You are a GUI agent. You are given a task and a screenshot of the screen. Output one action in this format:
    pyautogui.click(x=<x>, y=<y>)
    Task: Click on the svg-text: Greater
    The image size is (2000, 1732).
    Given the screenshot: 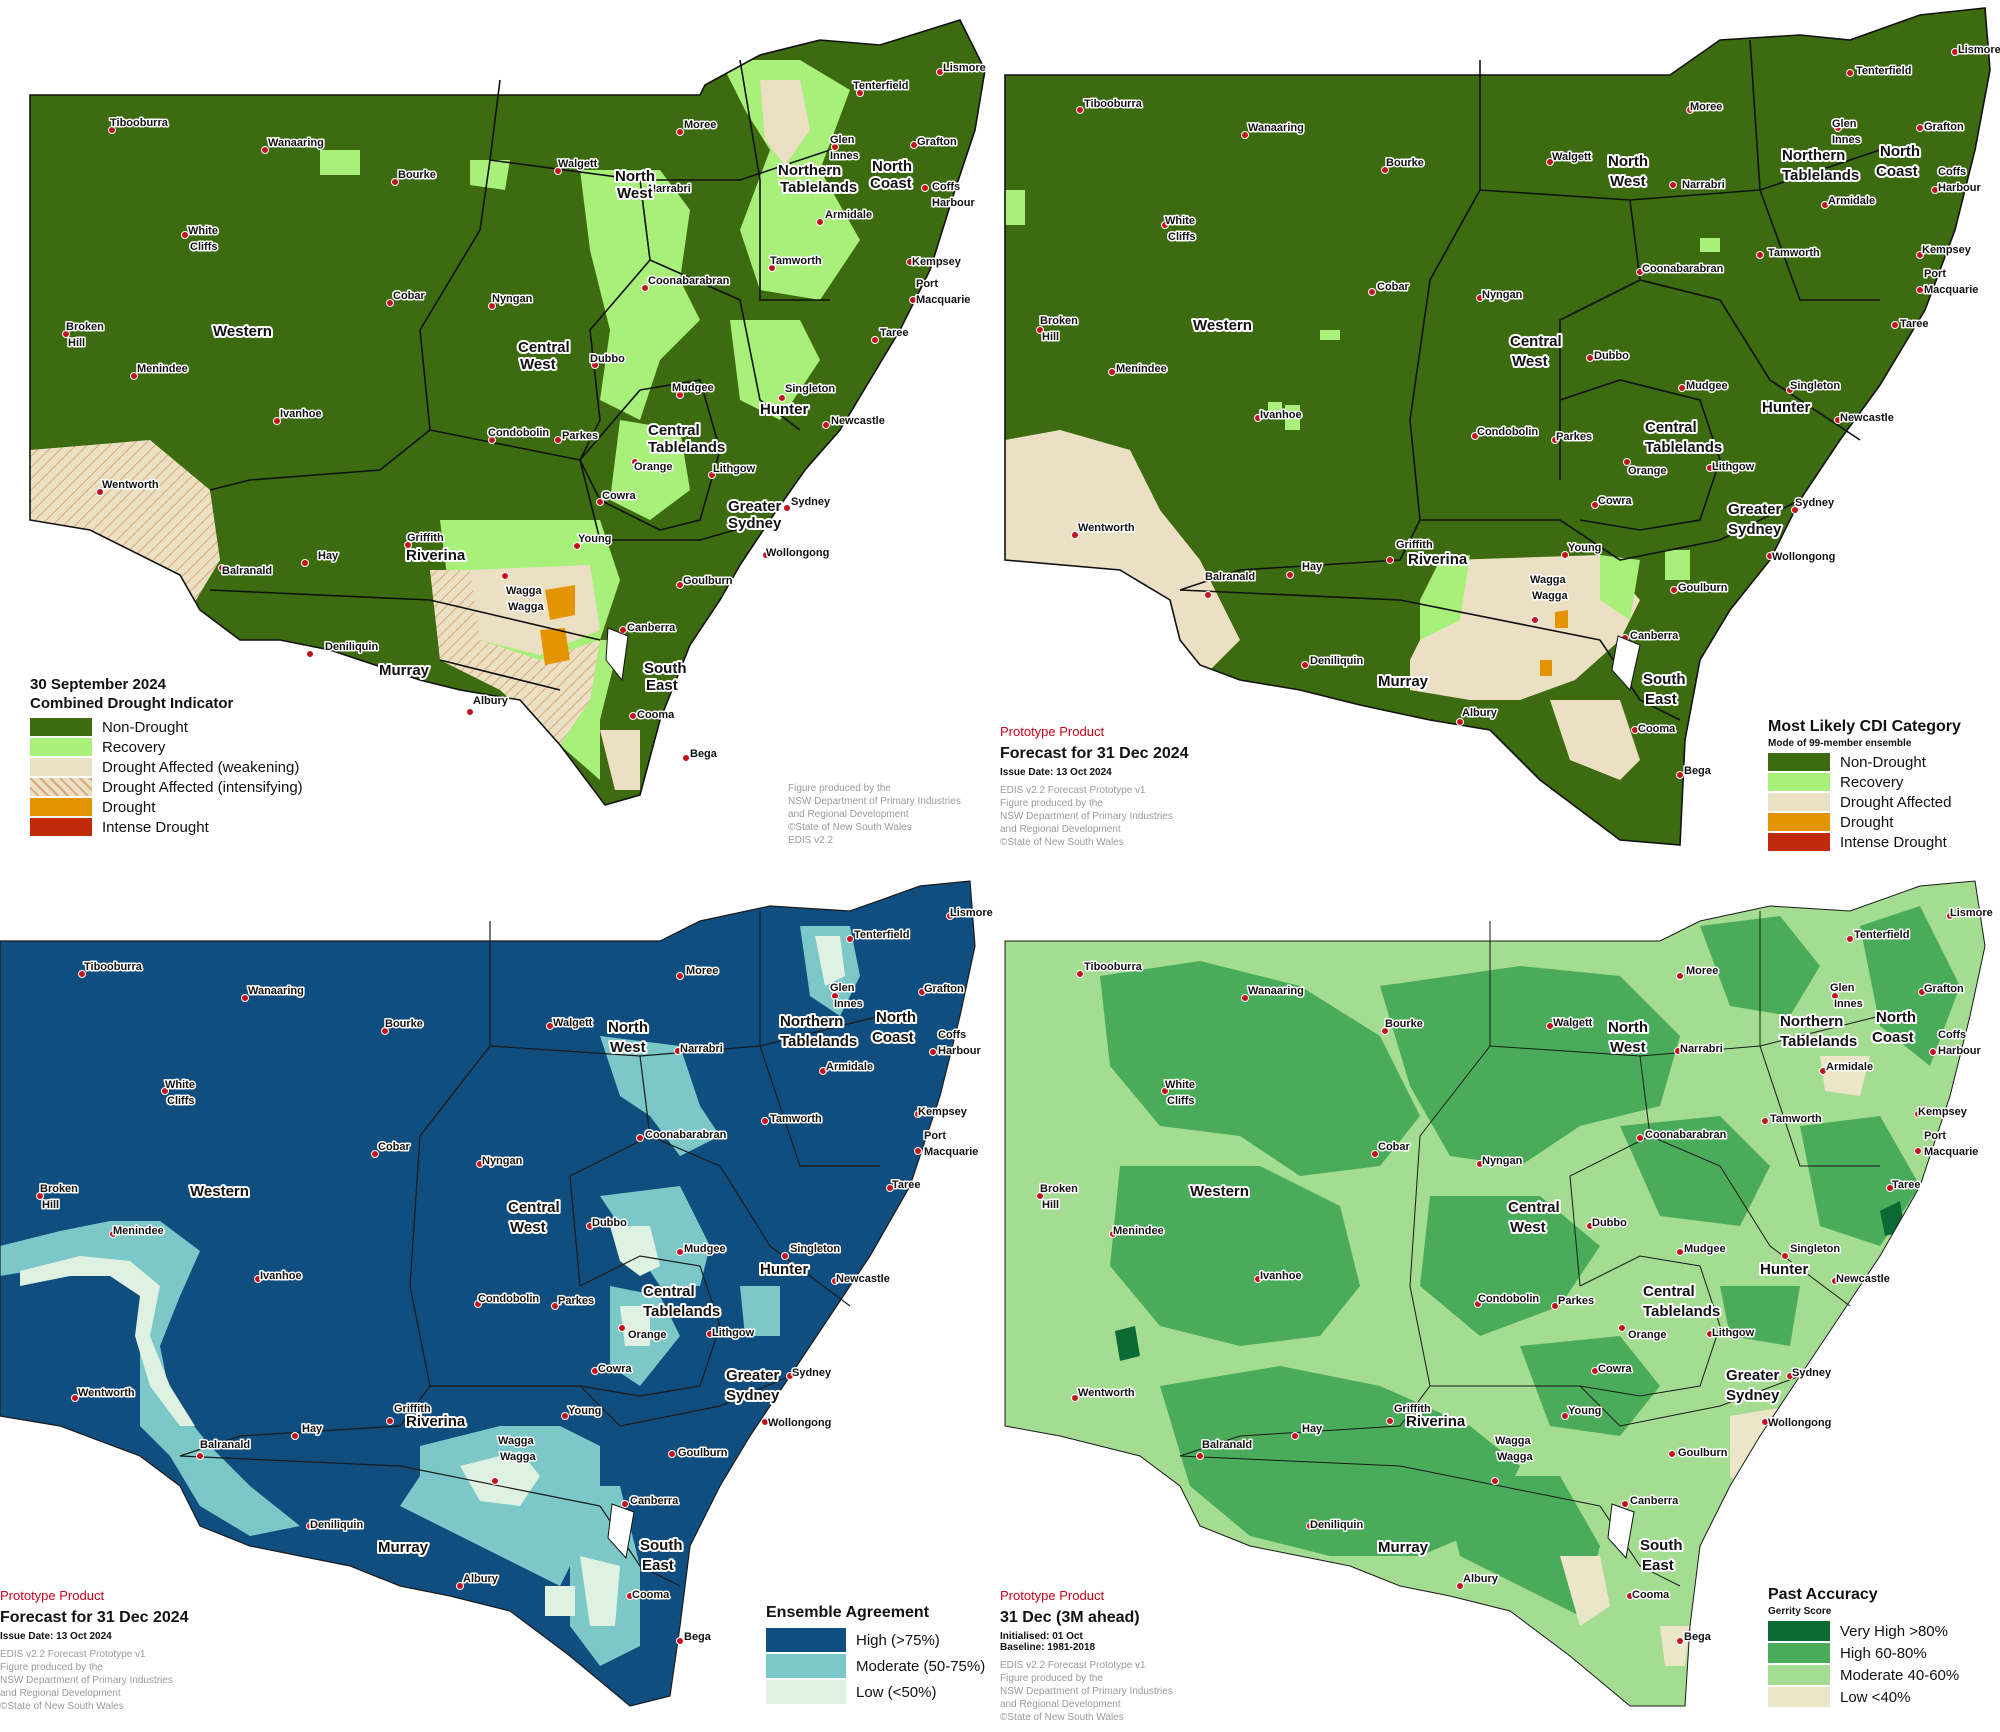 What is the action you would take?
    pyautogui.click(x=753, y=1375)
    